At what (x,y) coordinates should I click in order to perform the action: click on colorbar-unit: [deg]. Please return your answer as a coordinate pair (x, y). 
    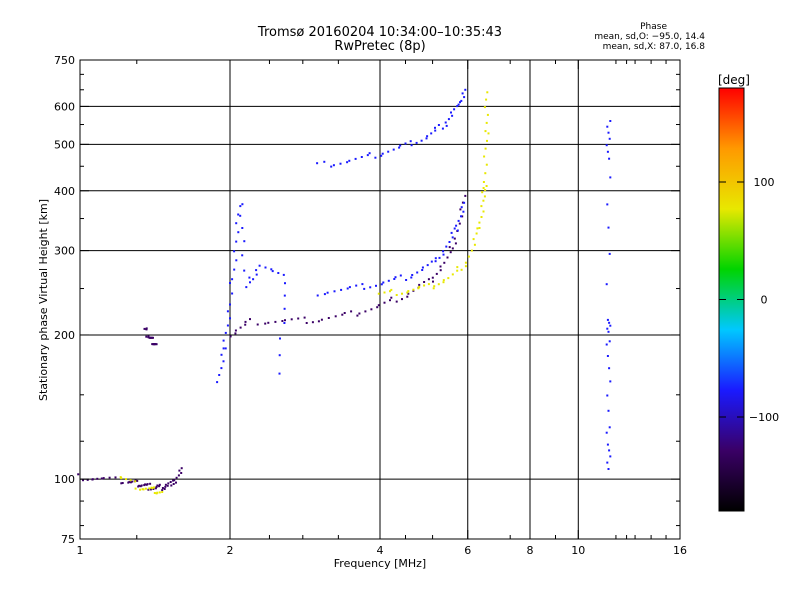
    Looking at the image, I should click on (734, 80).